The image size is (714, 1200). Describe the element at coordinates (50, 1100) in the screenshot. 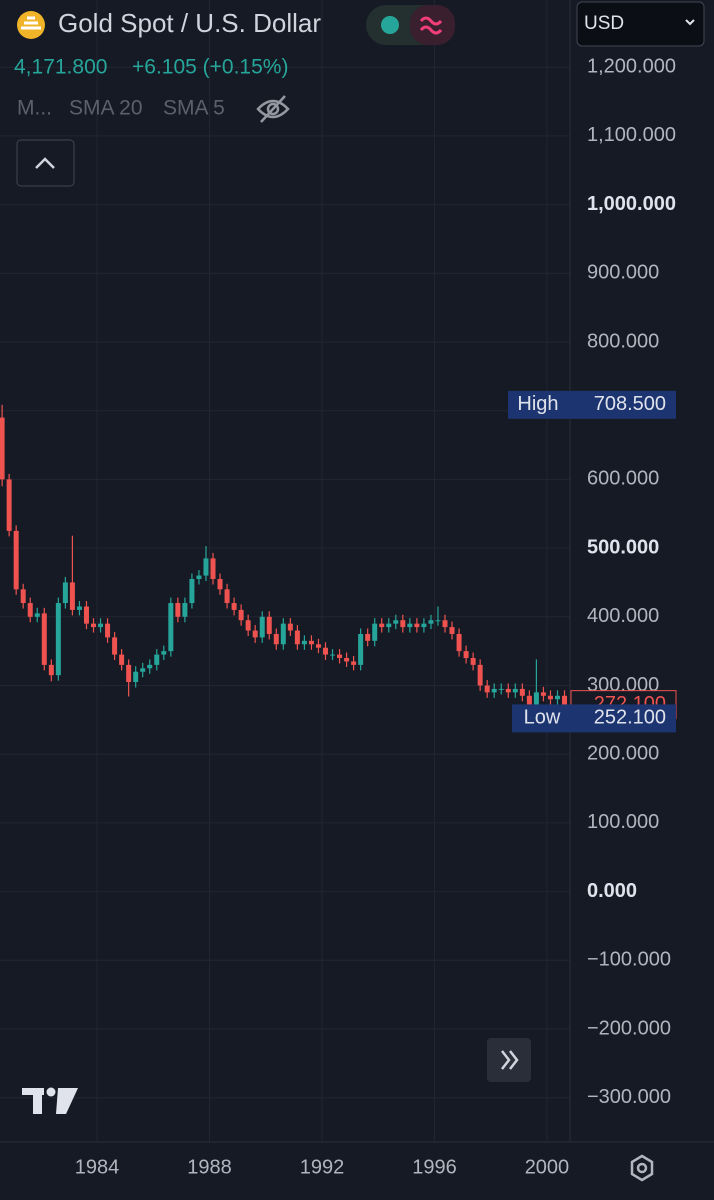

I see `logo` at that location.